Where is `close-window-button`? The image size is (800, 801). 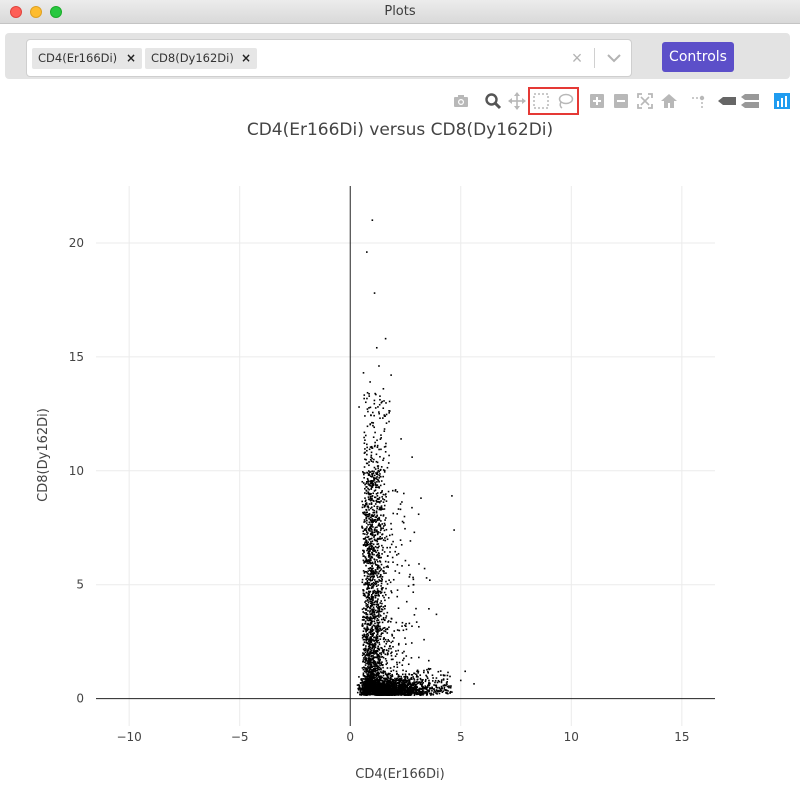
close-window-button is located at coordinates (16, 12).